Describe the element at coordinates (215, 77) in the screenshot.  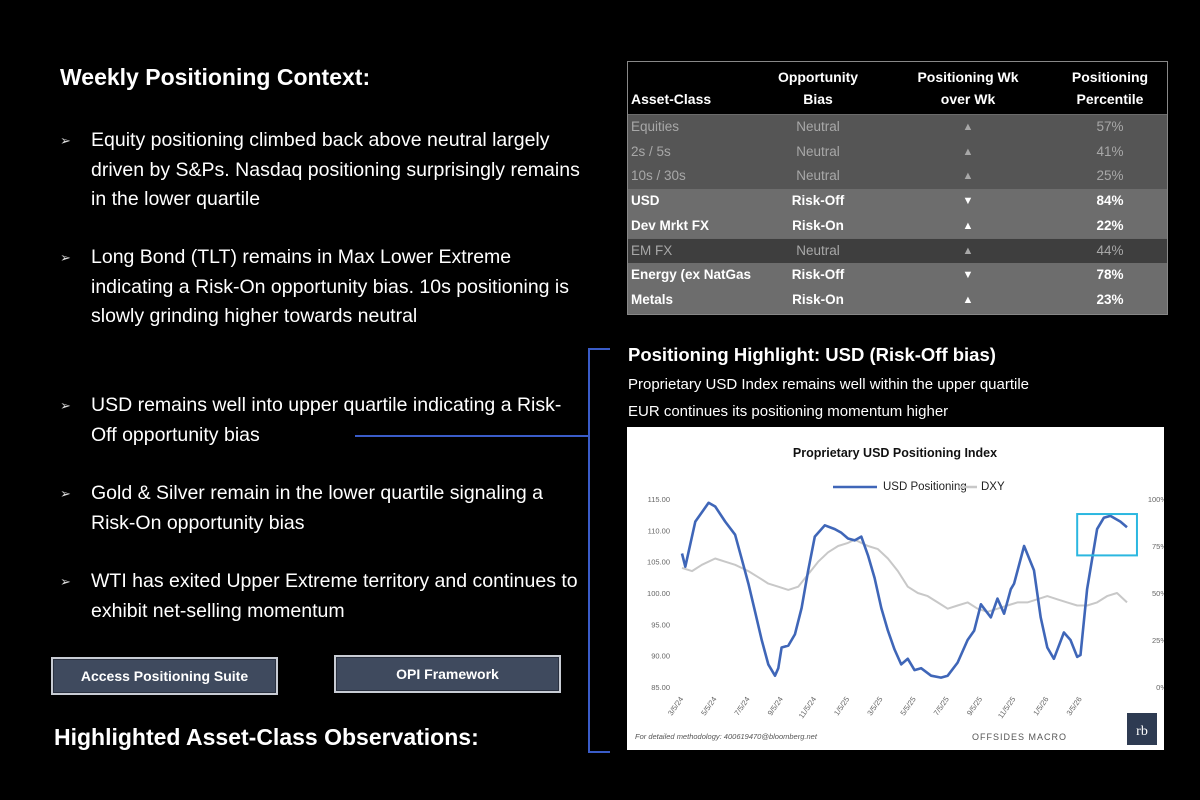
I see `weekly-positioning-heading: Weekly Positioning Context:` at that location.